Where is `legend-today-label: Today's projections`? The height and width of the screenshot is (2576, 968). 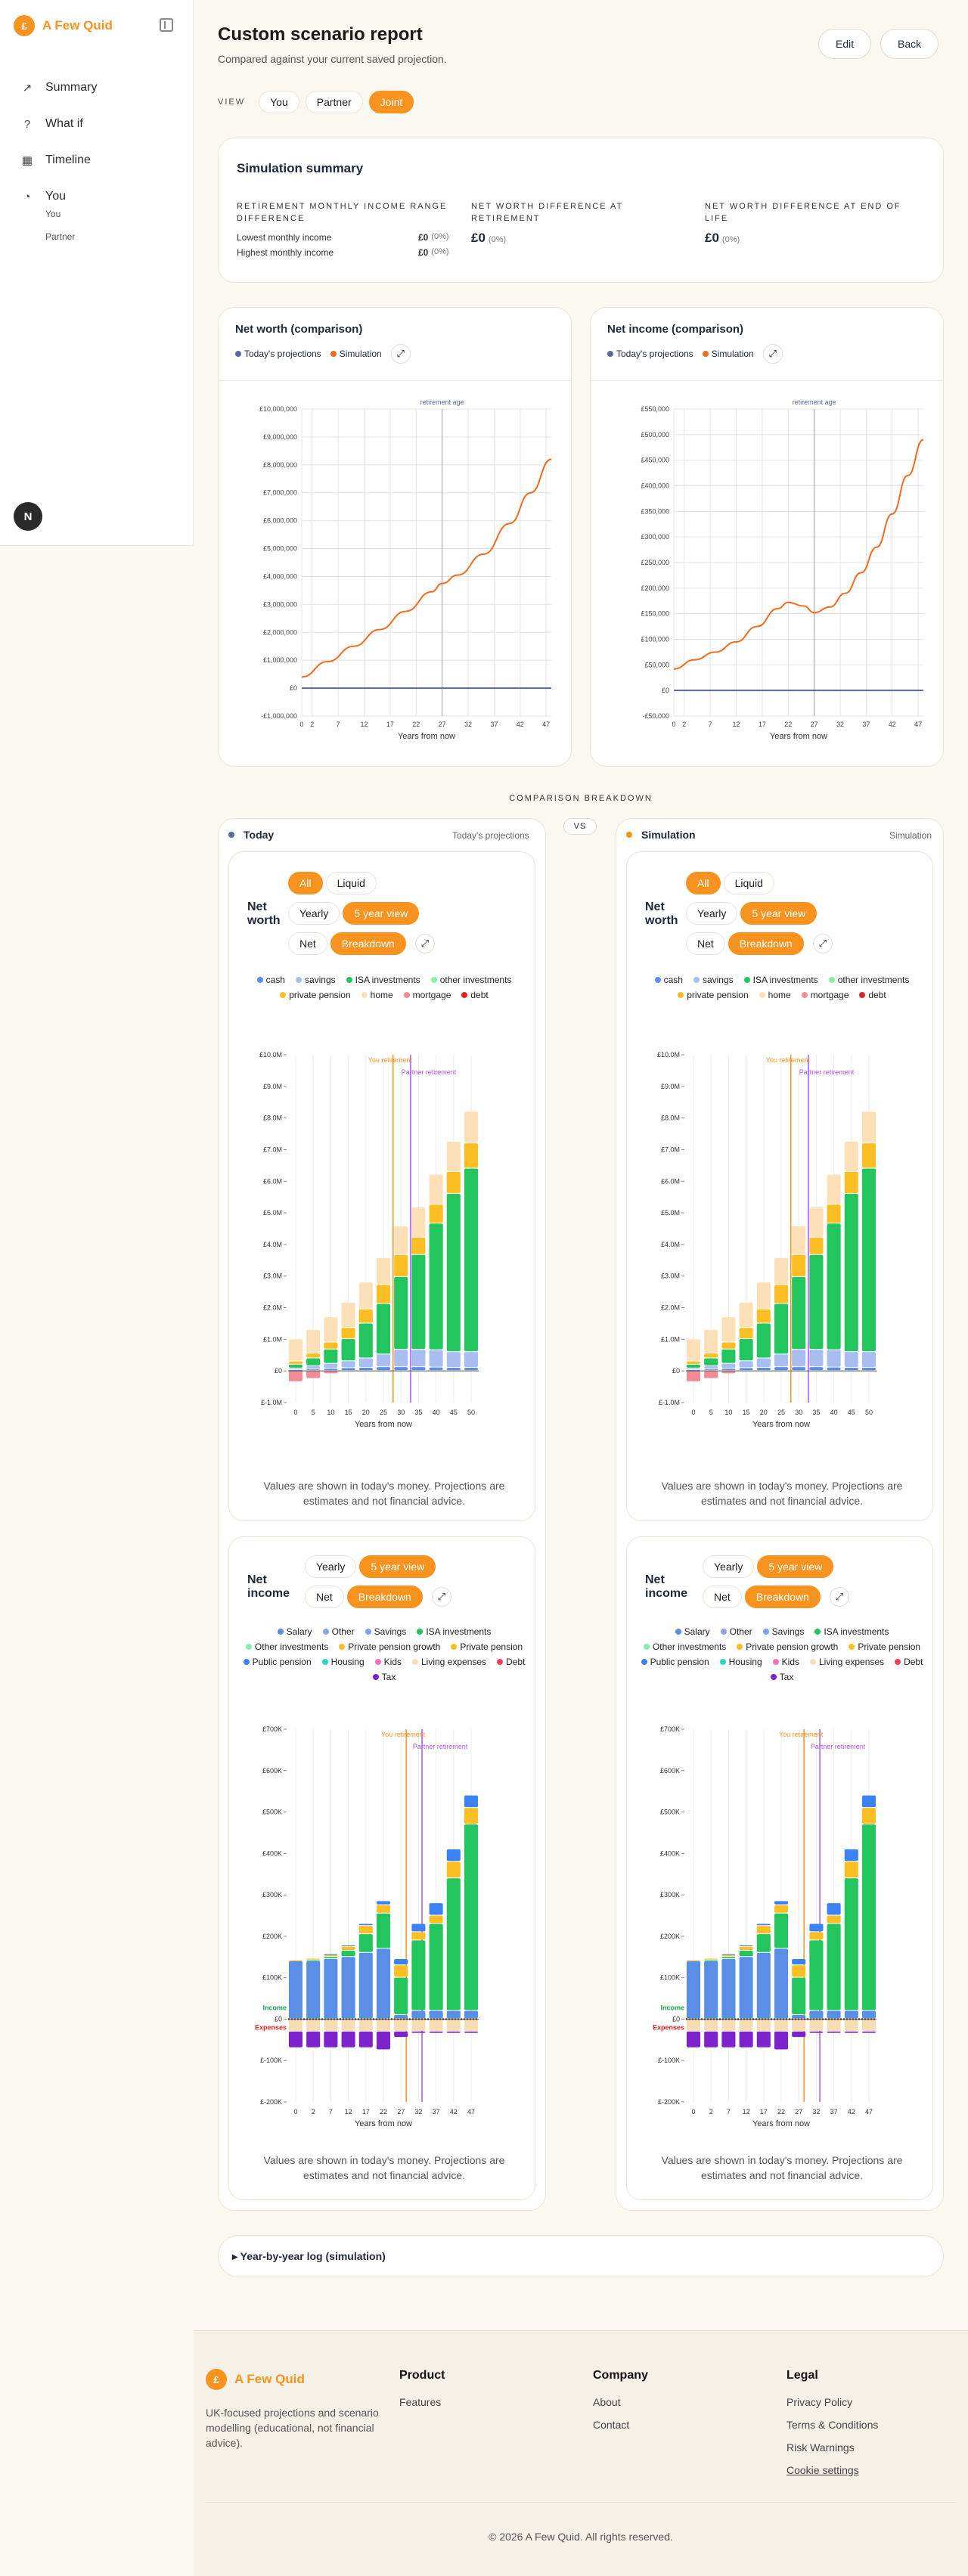 legend-today-label: Today's projections is located at coordinates (654, 354).